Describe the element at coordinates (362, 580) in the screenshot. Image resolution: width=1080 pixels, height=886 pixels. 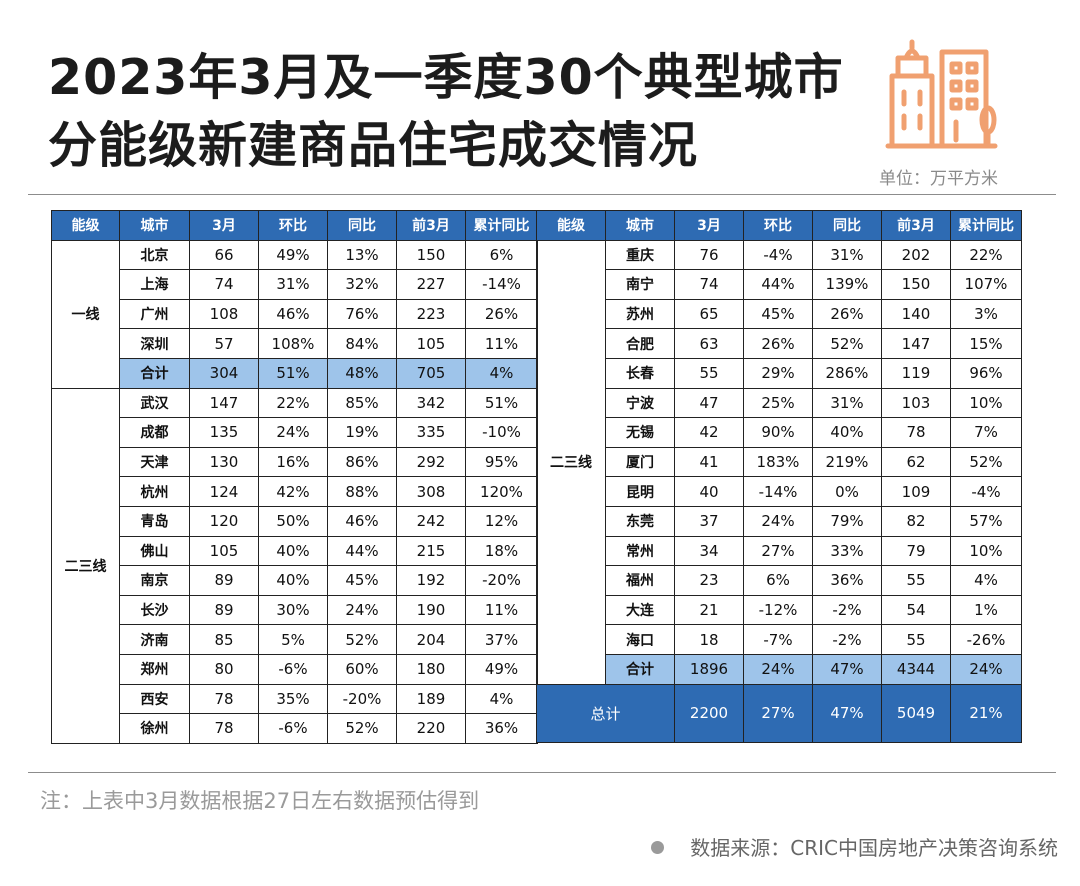
I see `yoy-cell: 45%` at that location.